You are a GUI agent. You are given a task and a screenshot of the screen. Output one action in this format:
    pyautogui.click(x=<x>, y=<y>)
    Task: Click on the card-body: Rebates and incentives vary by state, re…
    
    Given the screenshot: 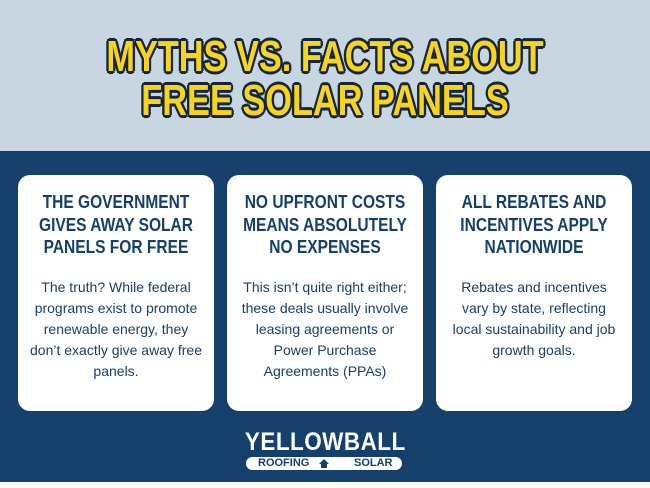 What is the action you would take?
    pyautogui.click(x=534, y=318)
    